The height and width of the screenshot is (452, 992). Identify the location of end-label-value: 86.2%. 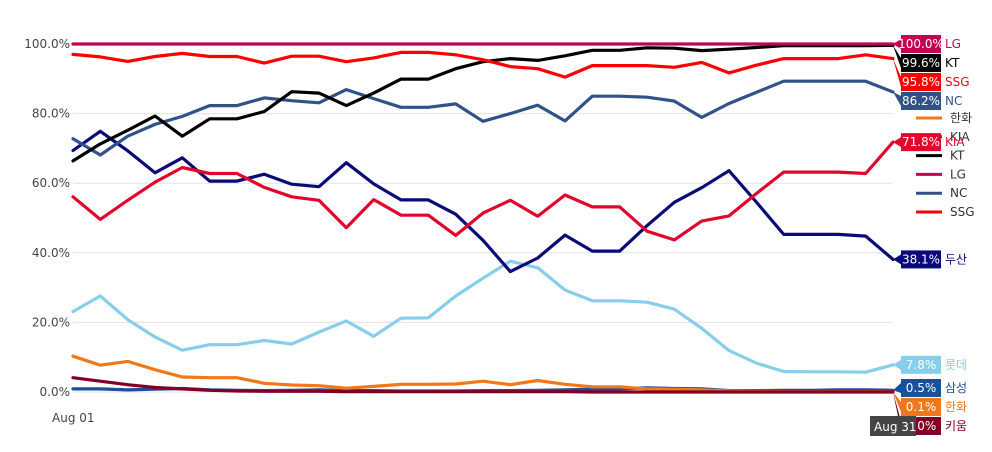
(921, 101).